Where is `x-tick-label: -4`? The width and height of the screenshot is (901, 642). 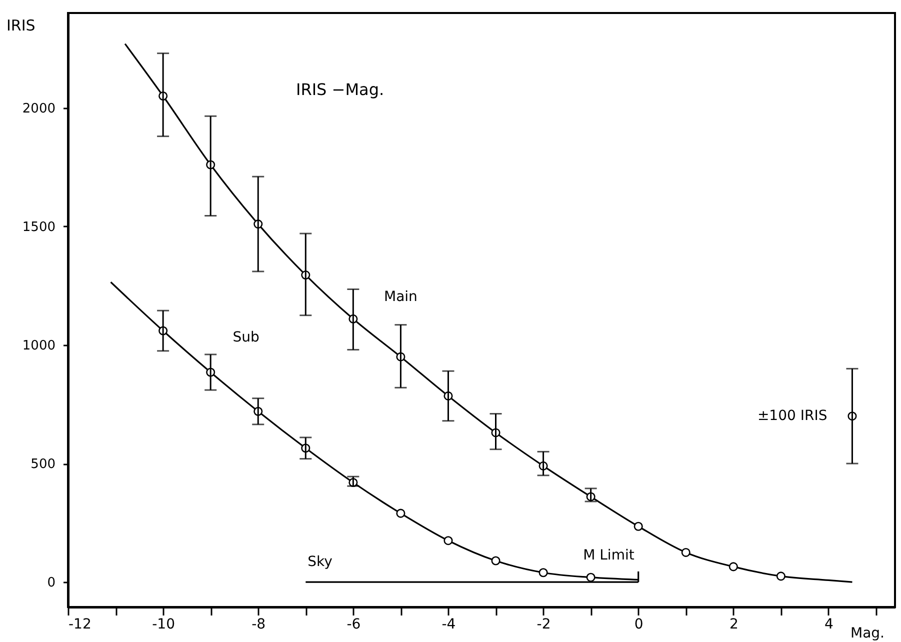
x-tick-label: -4 is located at coordinates (449, 624).